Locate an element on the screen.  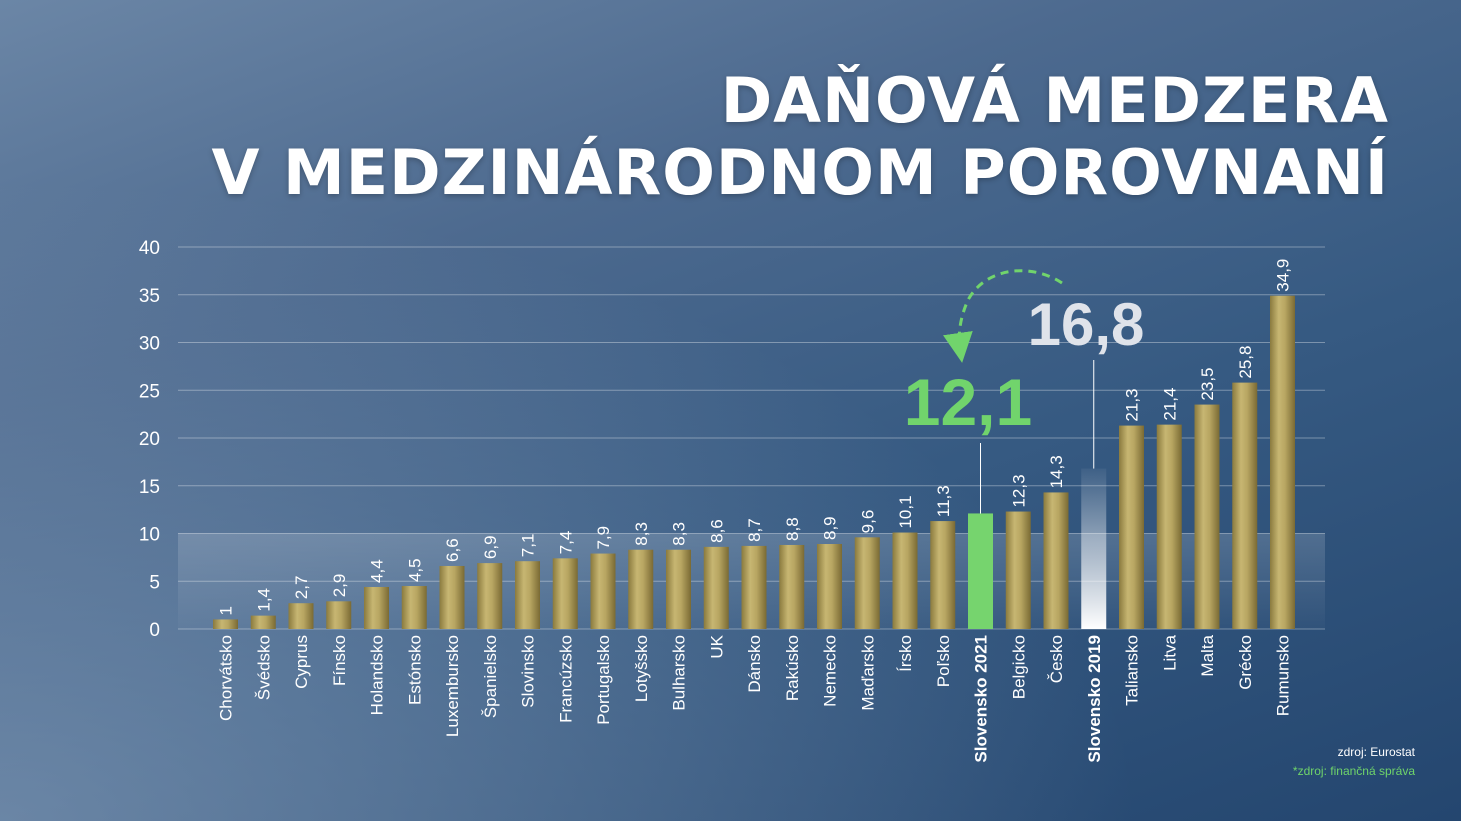
chart-title-line2: V MEDZINÁRODNOM POROVNANÍ is located at coordinates (800, 172).